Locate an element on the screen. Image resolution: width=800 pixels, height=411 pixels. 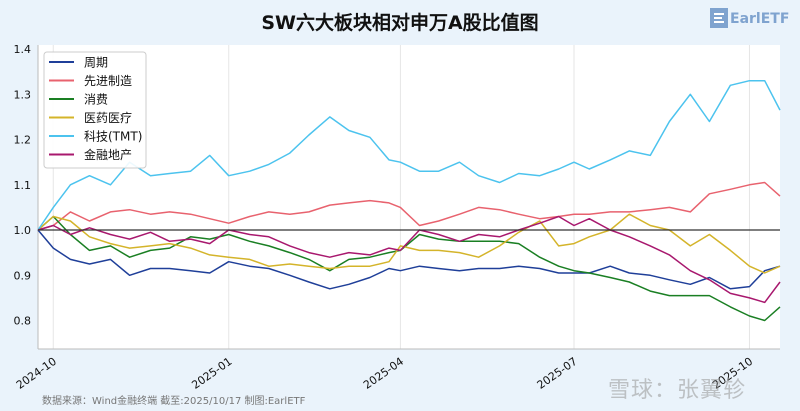
y-tick-label: 1.2 is located at coordinates (23, 140).